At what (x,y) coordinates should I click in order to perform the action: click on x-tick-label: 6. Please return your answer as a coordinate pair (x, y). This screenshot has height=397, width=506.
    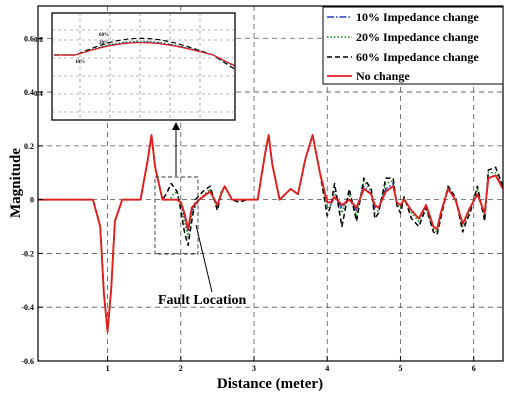
    Looking at the image, I should click on (474, 368).